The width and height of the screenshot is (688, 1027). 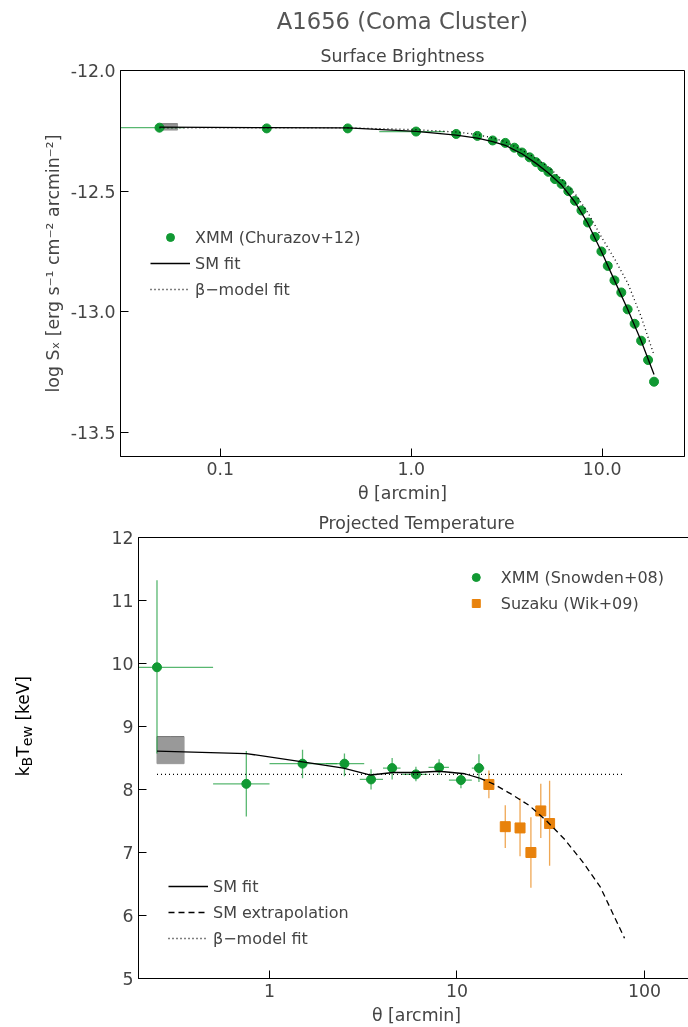 What do you see at coordinates (52, 263) in the screenshot?
I see `y-axis-title: log Sₓ [erg s⁻¹ cm⁻² arcmin⁻²]` at bounding box center [52, 263].